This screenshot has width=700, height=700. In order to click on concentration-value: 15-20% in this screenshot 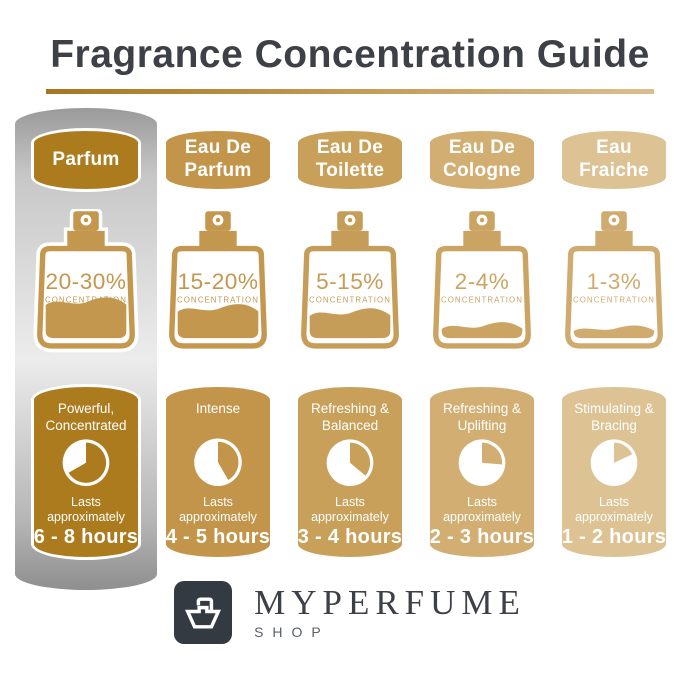, I will do `click(218, 281)`.